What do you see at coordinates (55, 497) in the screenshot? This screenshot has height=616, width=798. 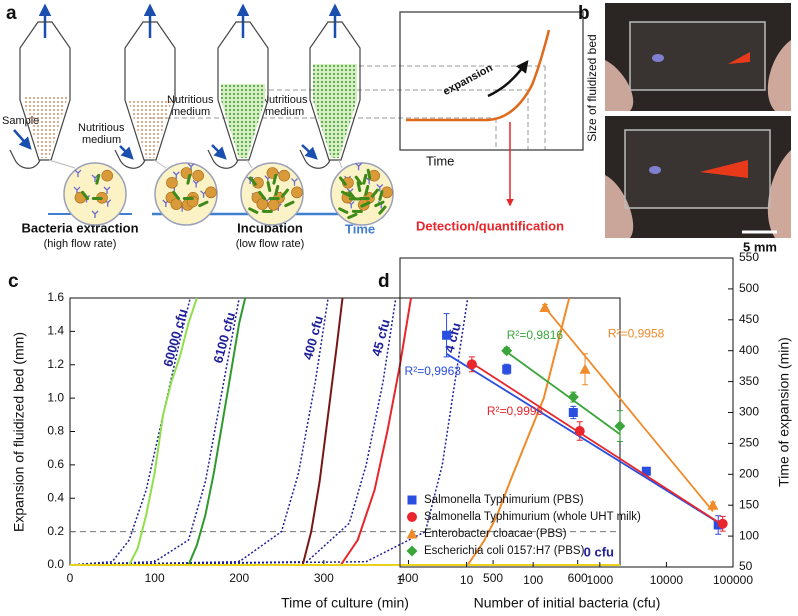 I see `y-tick-label: 0.4` at bounding box center [55, 497].